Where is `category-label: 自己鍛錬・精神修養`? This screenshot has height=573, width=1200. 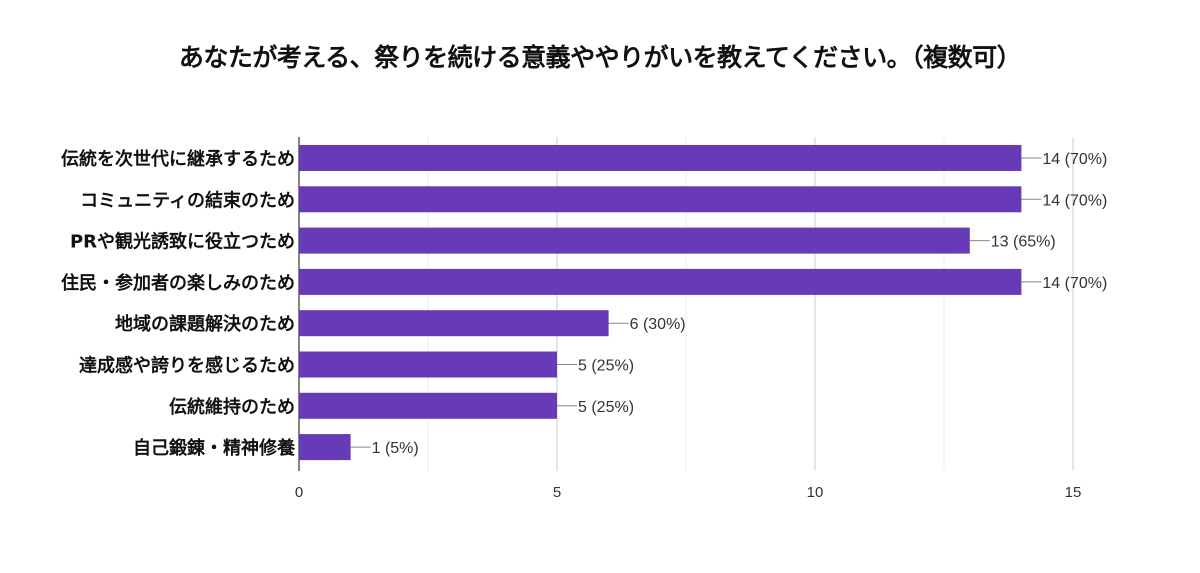 category-label: 自己鍛錬・精神修養 is located at coordinates (214, 448).